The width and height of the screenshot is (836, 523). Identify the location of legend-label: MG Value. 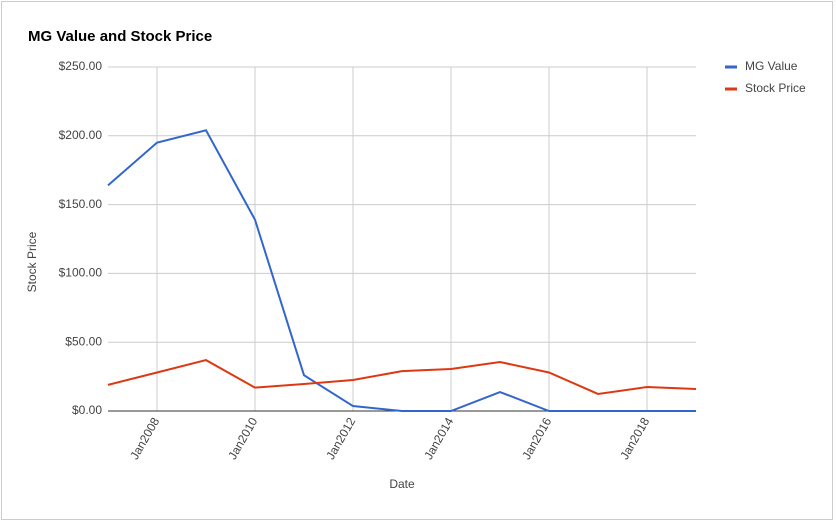
(771, 66).